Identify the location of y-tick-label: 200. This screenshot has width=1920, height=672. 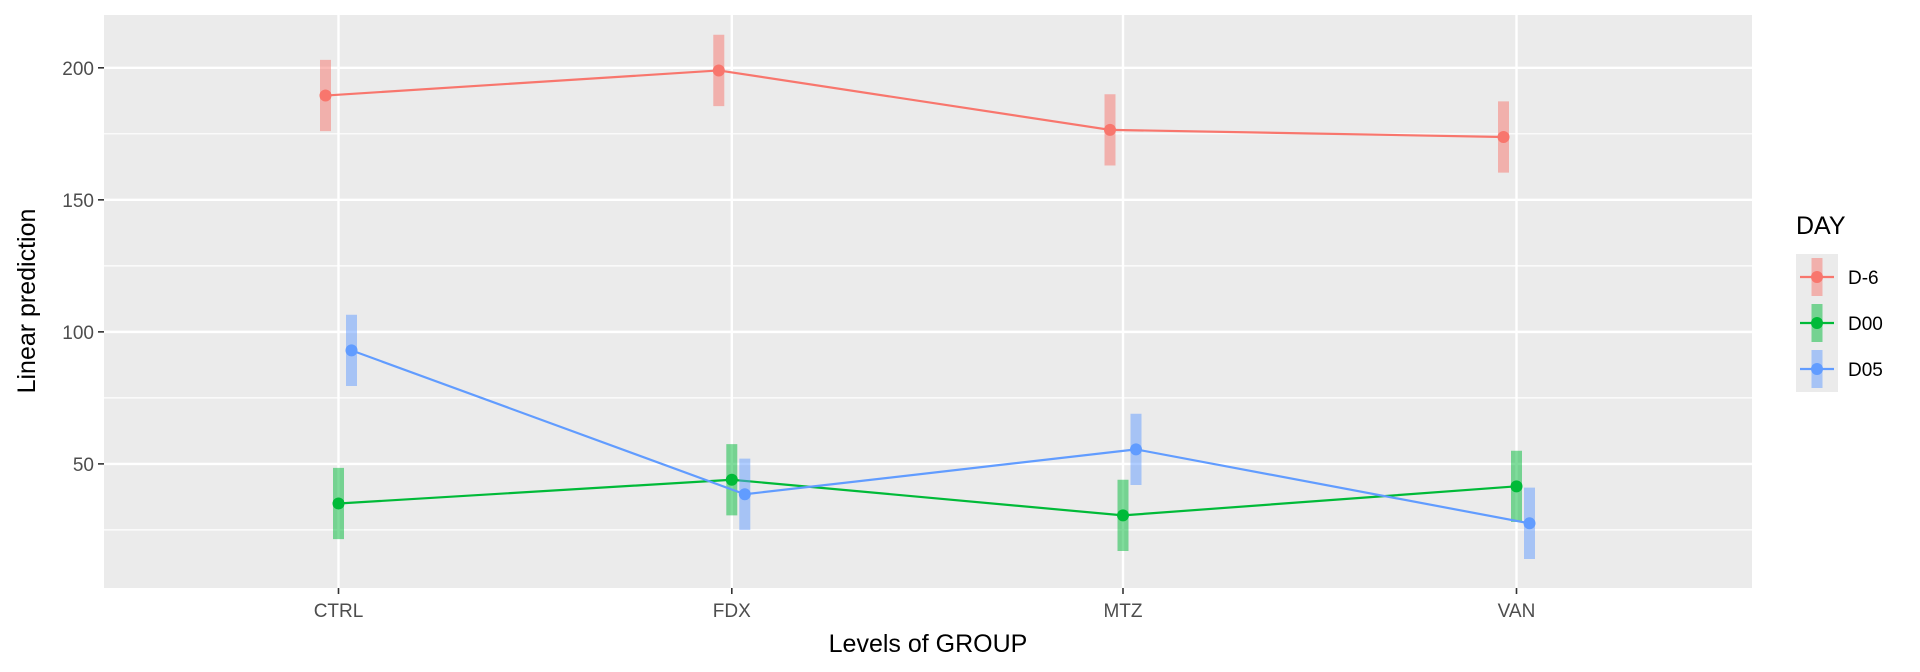
(78, 69).